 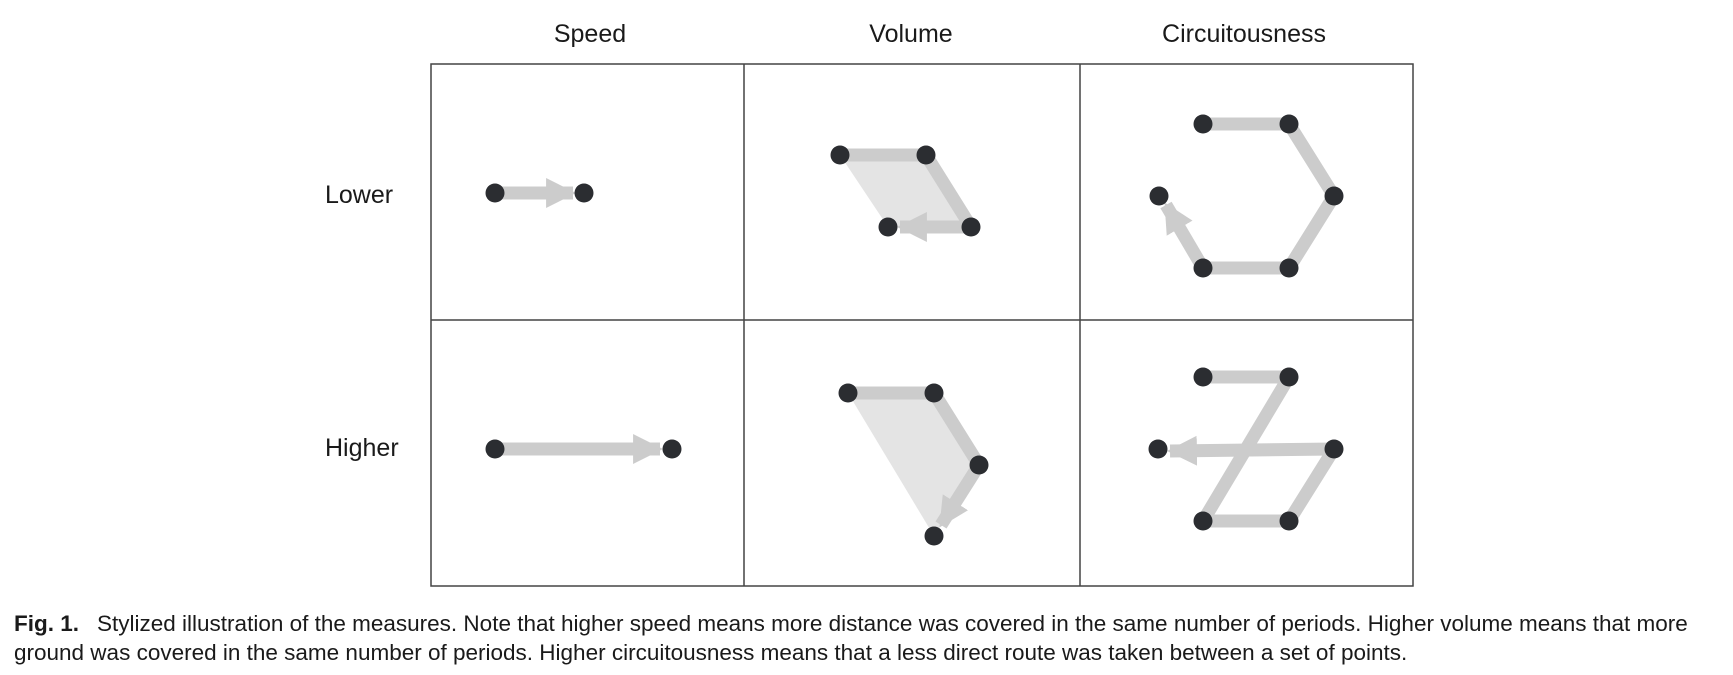 What do you see at coordinates (47, 623) in the screenshot?
I see `figure-label: Fig. 1.` at bounding box center [47, 623].